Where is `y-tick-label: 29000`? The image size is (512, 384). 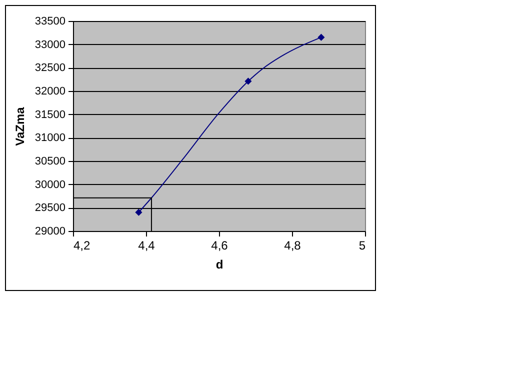
y-tick-label: 29000 is located at coordinates (50, 232).